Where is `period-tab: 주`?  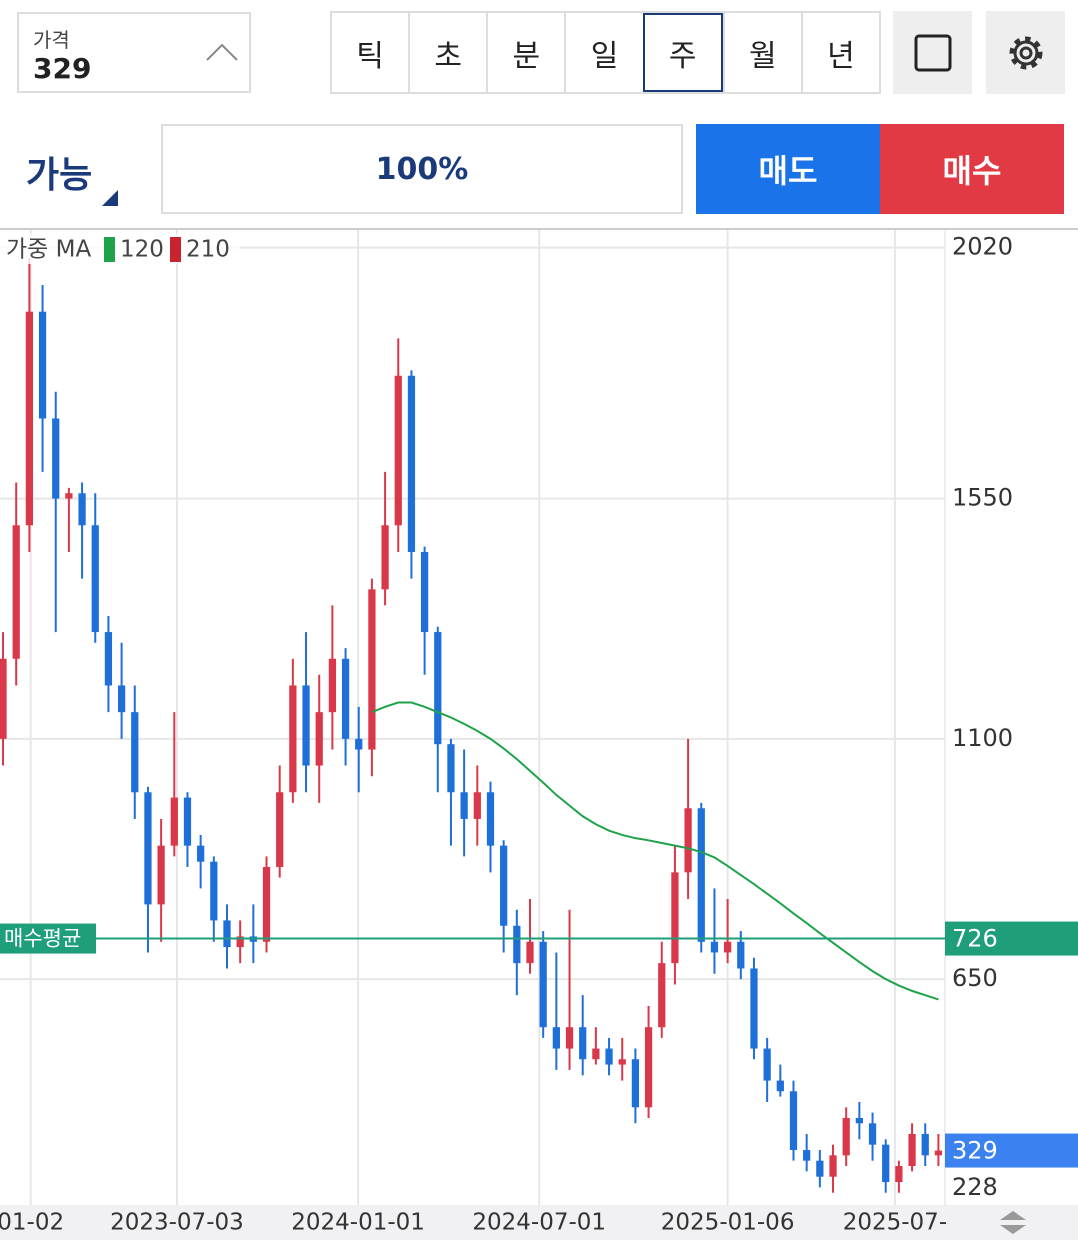
period-tab: 주 is located at coordinates (682, 52).